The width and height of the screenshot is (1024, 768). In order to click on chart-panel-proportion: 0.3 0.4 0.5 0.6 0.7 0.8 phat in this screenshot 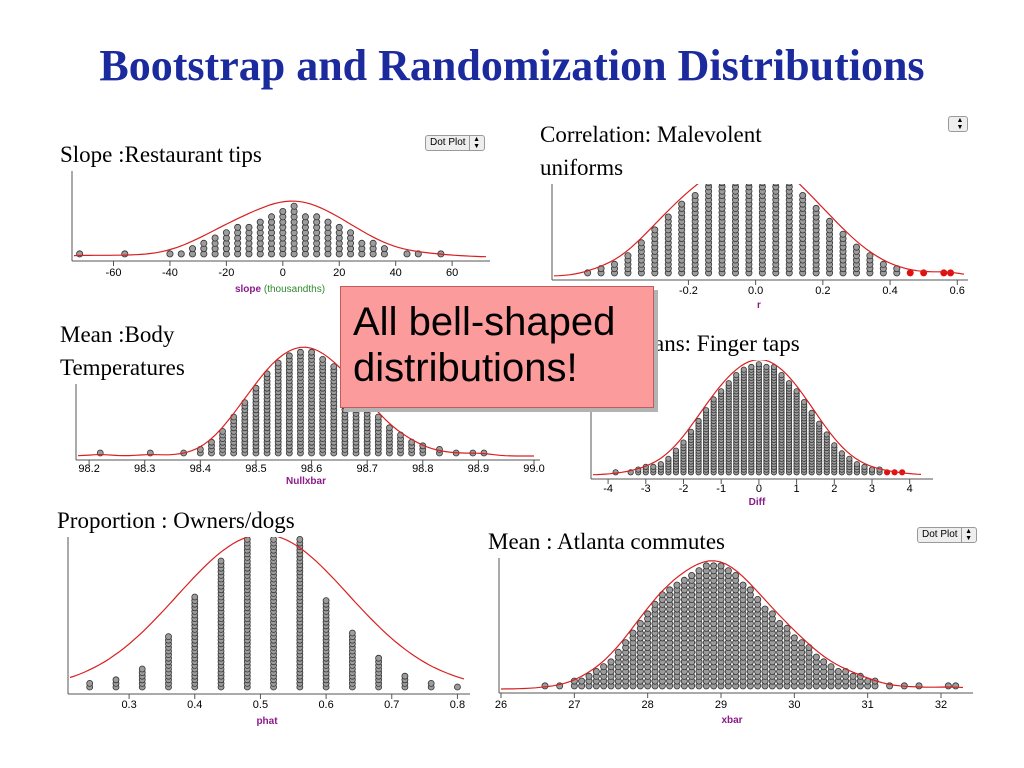, I will do `click(267, 630)`.